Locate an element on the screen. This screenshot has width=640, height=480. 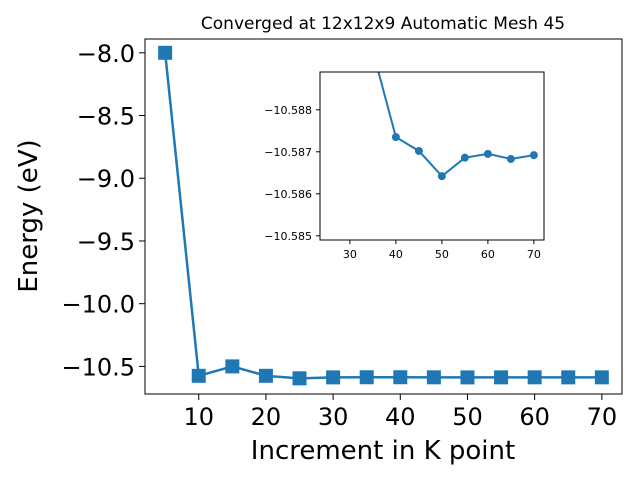
main-y-tick-label: −8.0 is located at coordinates (106, 54).